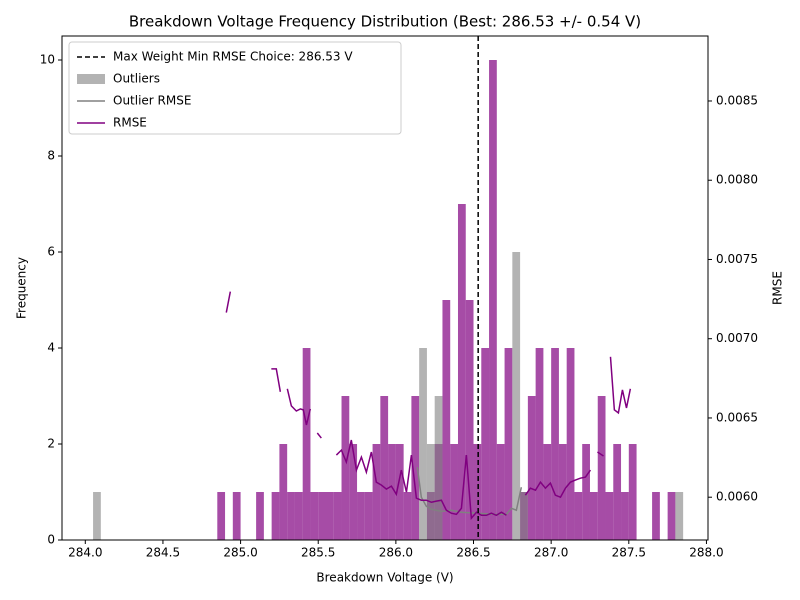  What do you see at coordinates (737, 417) in the screenshot?
I see `y2-tick-label: 0.0065` at bounding box center [737, 417].